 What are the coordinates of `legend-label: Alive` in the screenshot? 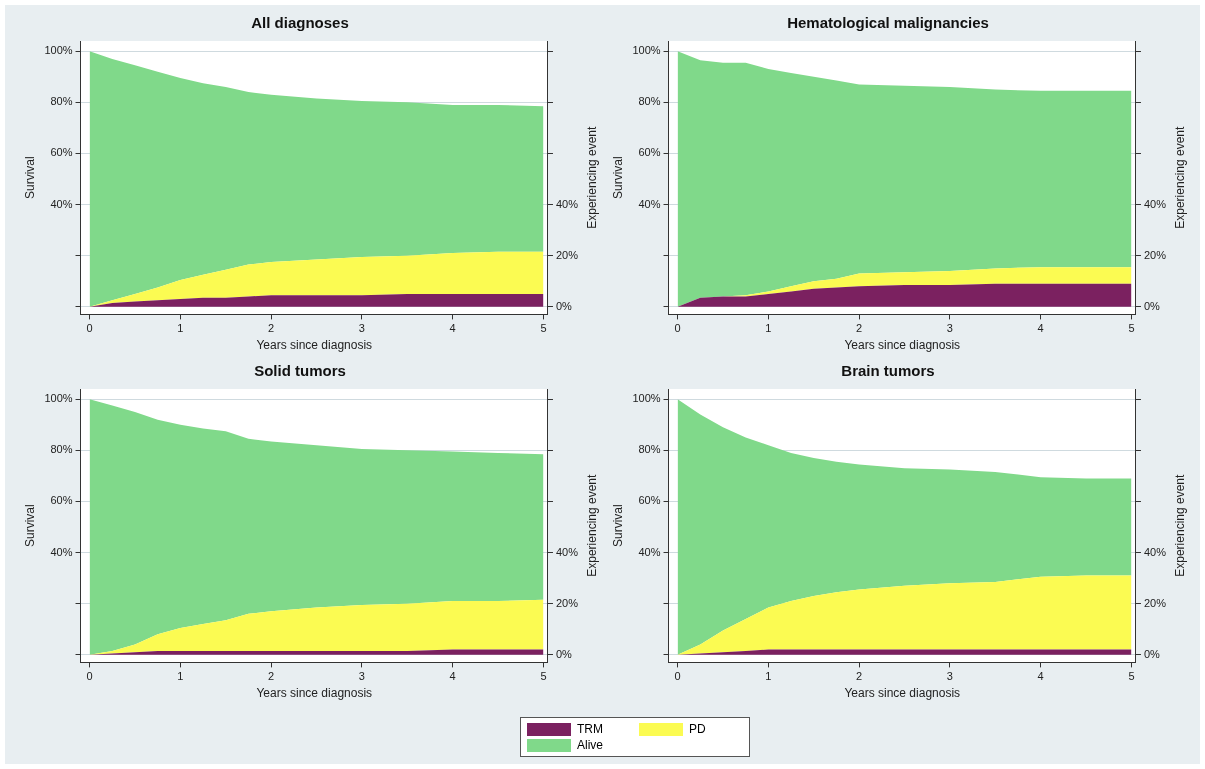 It's located at (590, 745).